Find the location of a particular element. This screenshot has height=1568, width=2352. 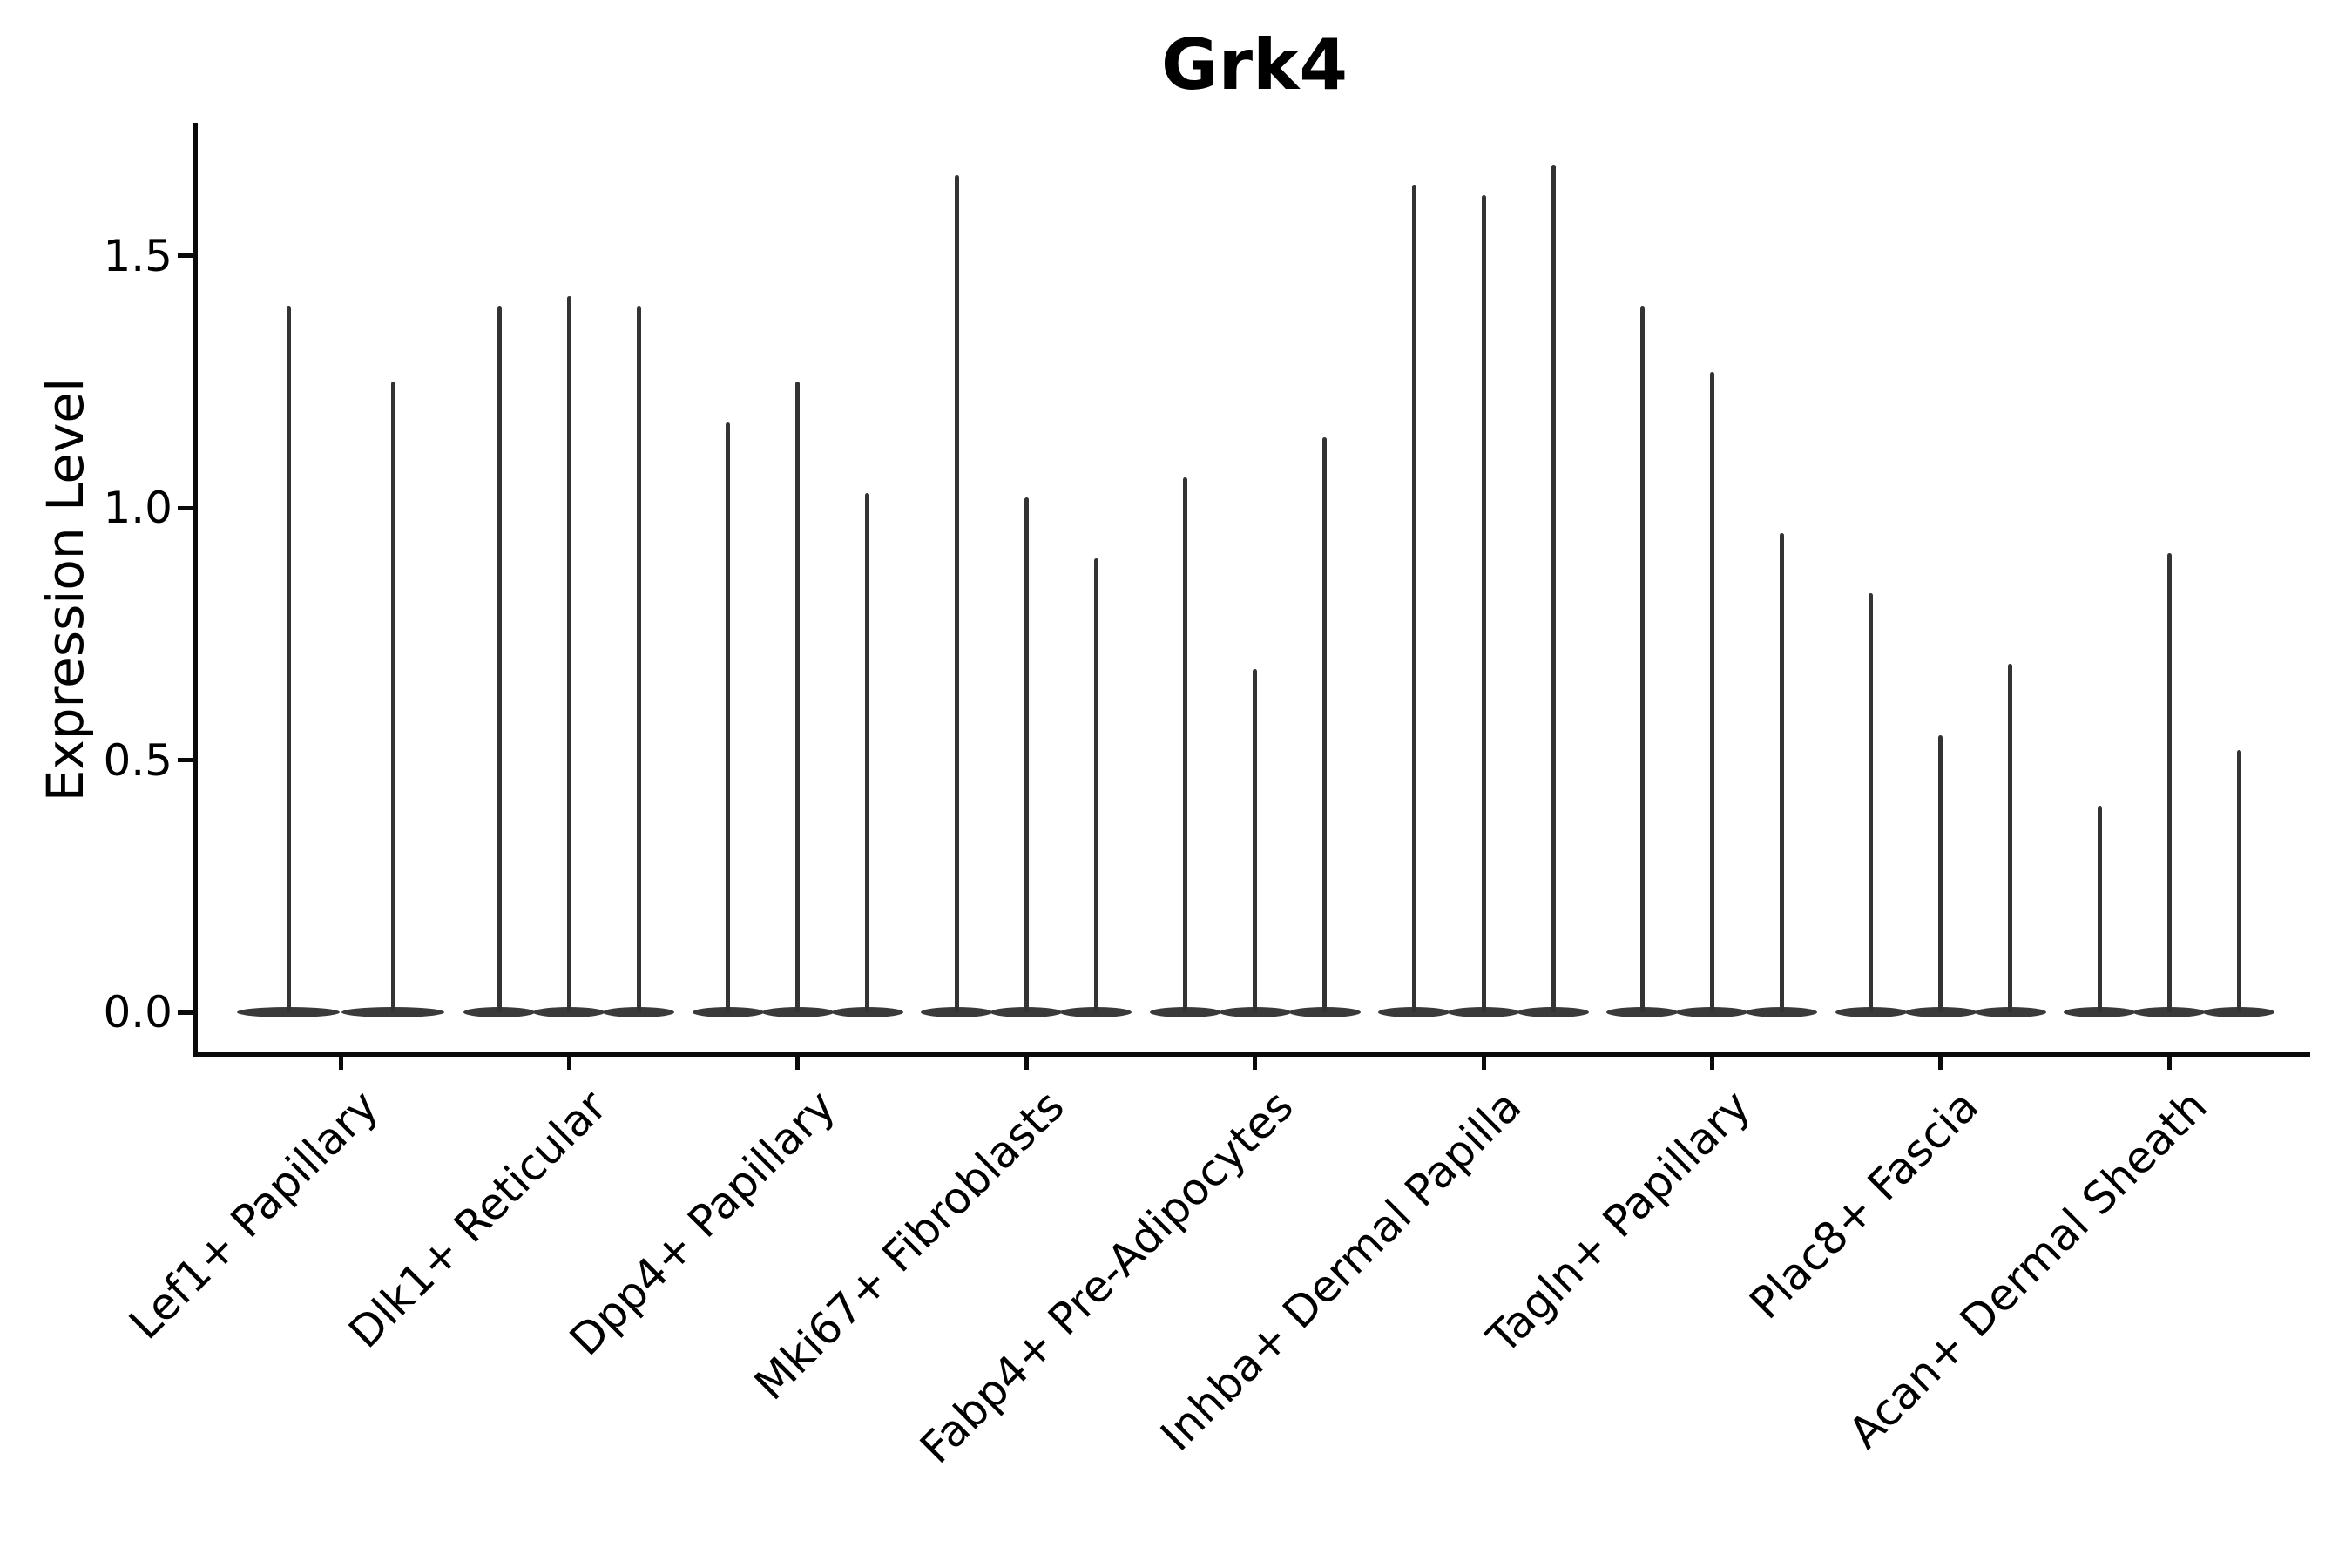

y-tick-label: 0.5 is located at coordinates (137, 760).